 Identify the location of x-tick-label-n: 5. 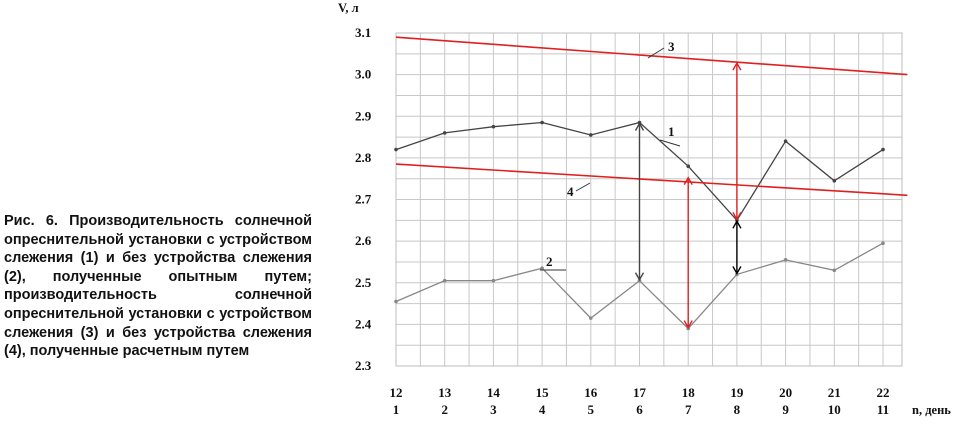
(591, 409).